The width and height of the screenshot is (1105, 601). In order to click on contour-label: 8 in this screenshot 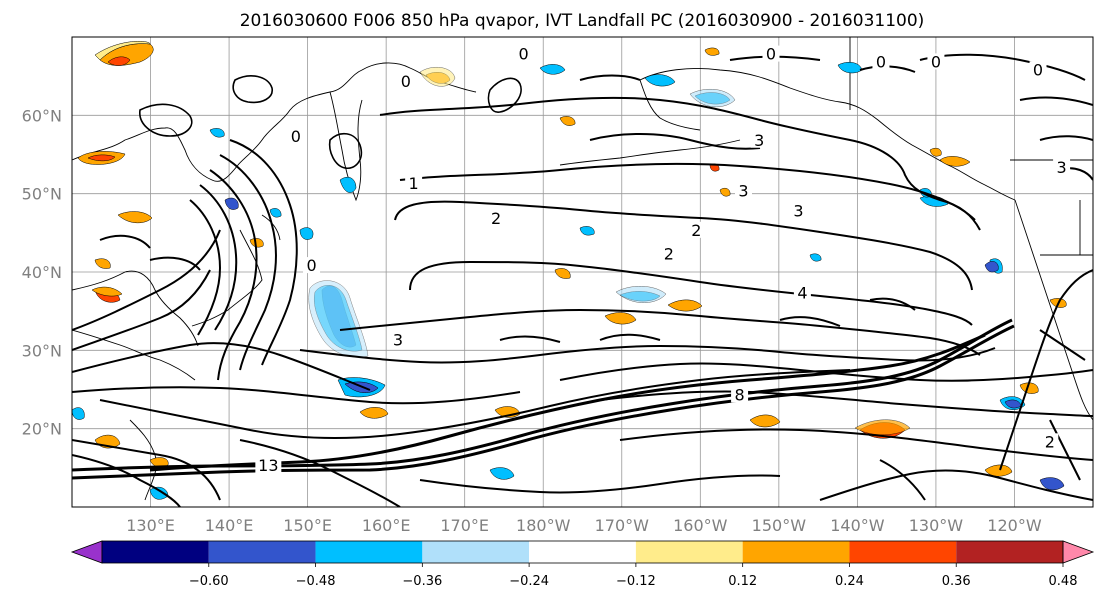, I will do `click(739, 394)`.